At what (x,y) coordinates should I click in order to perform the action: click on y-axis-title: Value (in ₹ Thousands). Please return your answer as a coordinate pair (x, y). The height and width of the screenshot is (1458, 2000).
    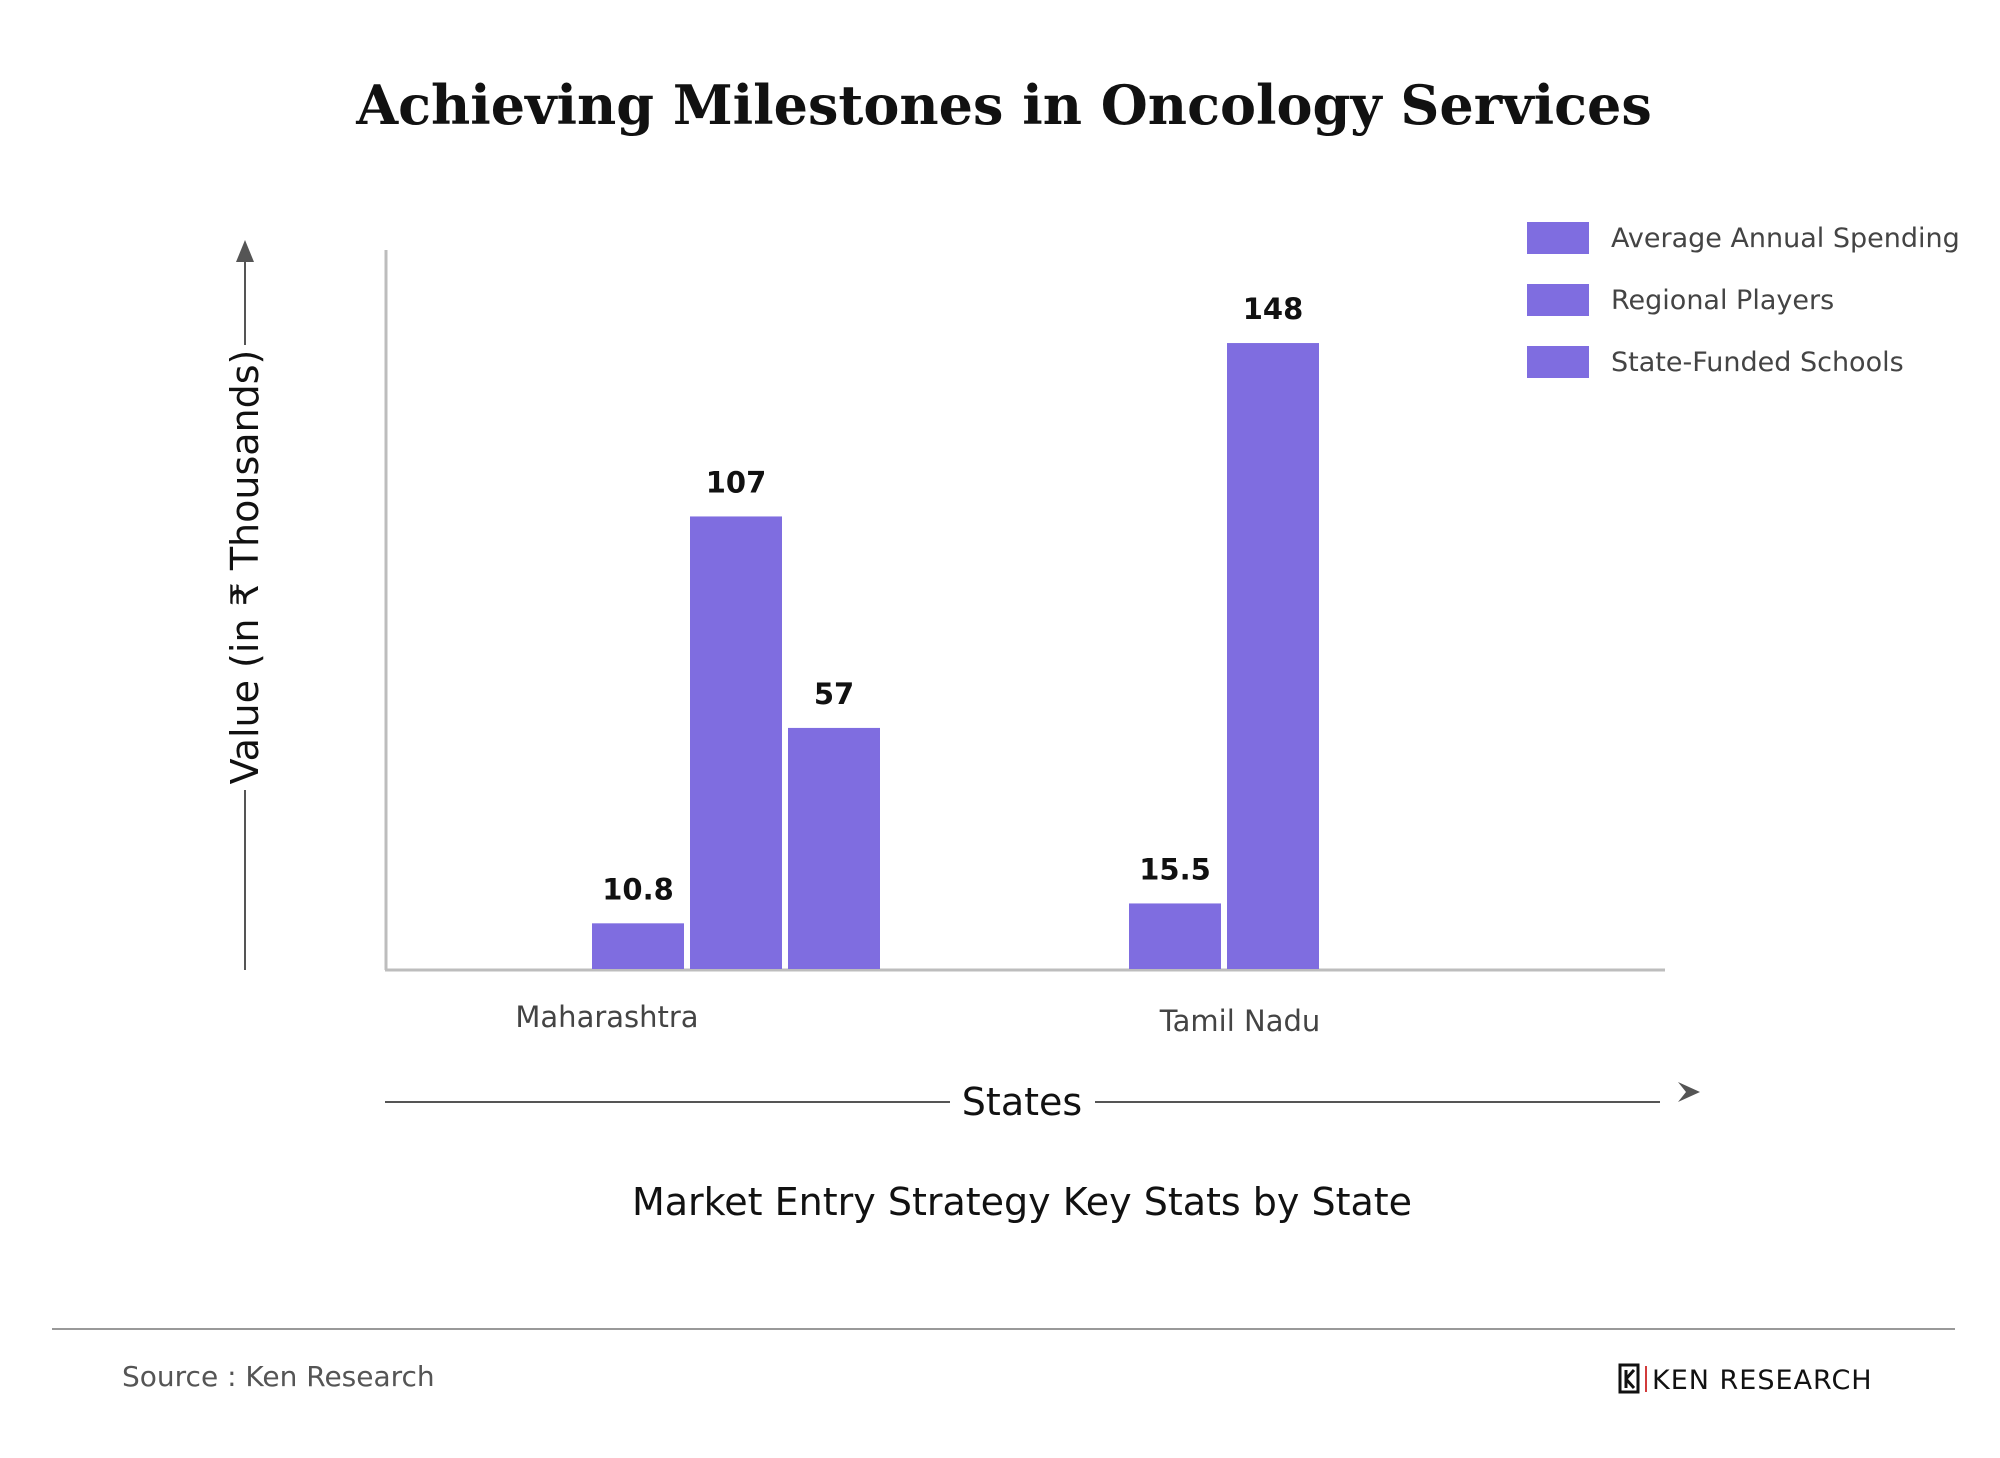
    Looking at the image, I should click on (245, 567).